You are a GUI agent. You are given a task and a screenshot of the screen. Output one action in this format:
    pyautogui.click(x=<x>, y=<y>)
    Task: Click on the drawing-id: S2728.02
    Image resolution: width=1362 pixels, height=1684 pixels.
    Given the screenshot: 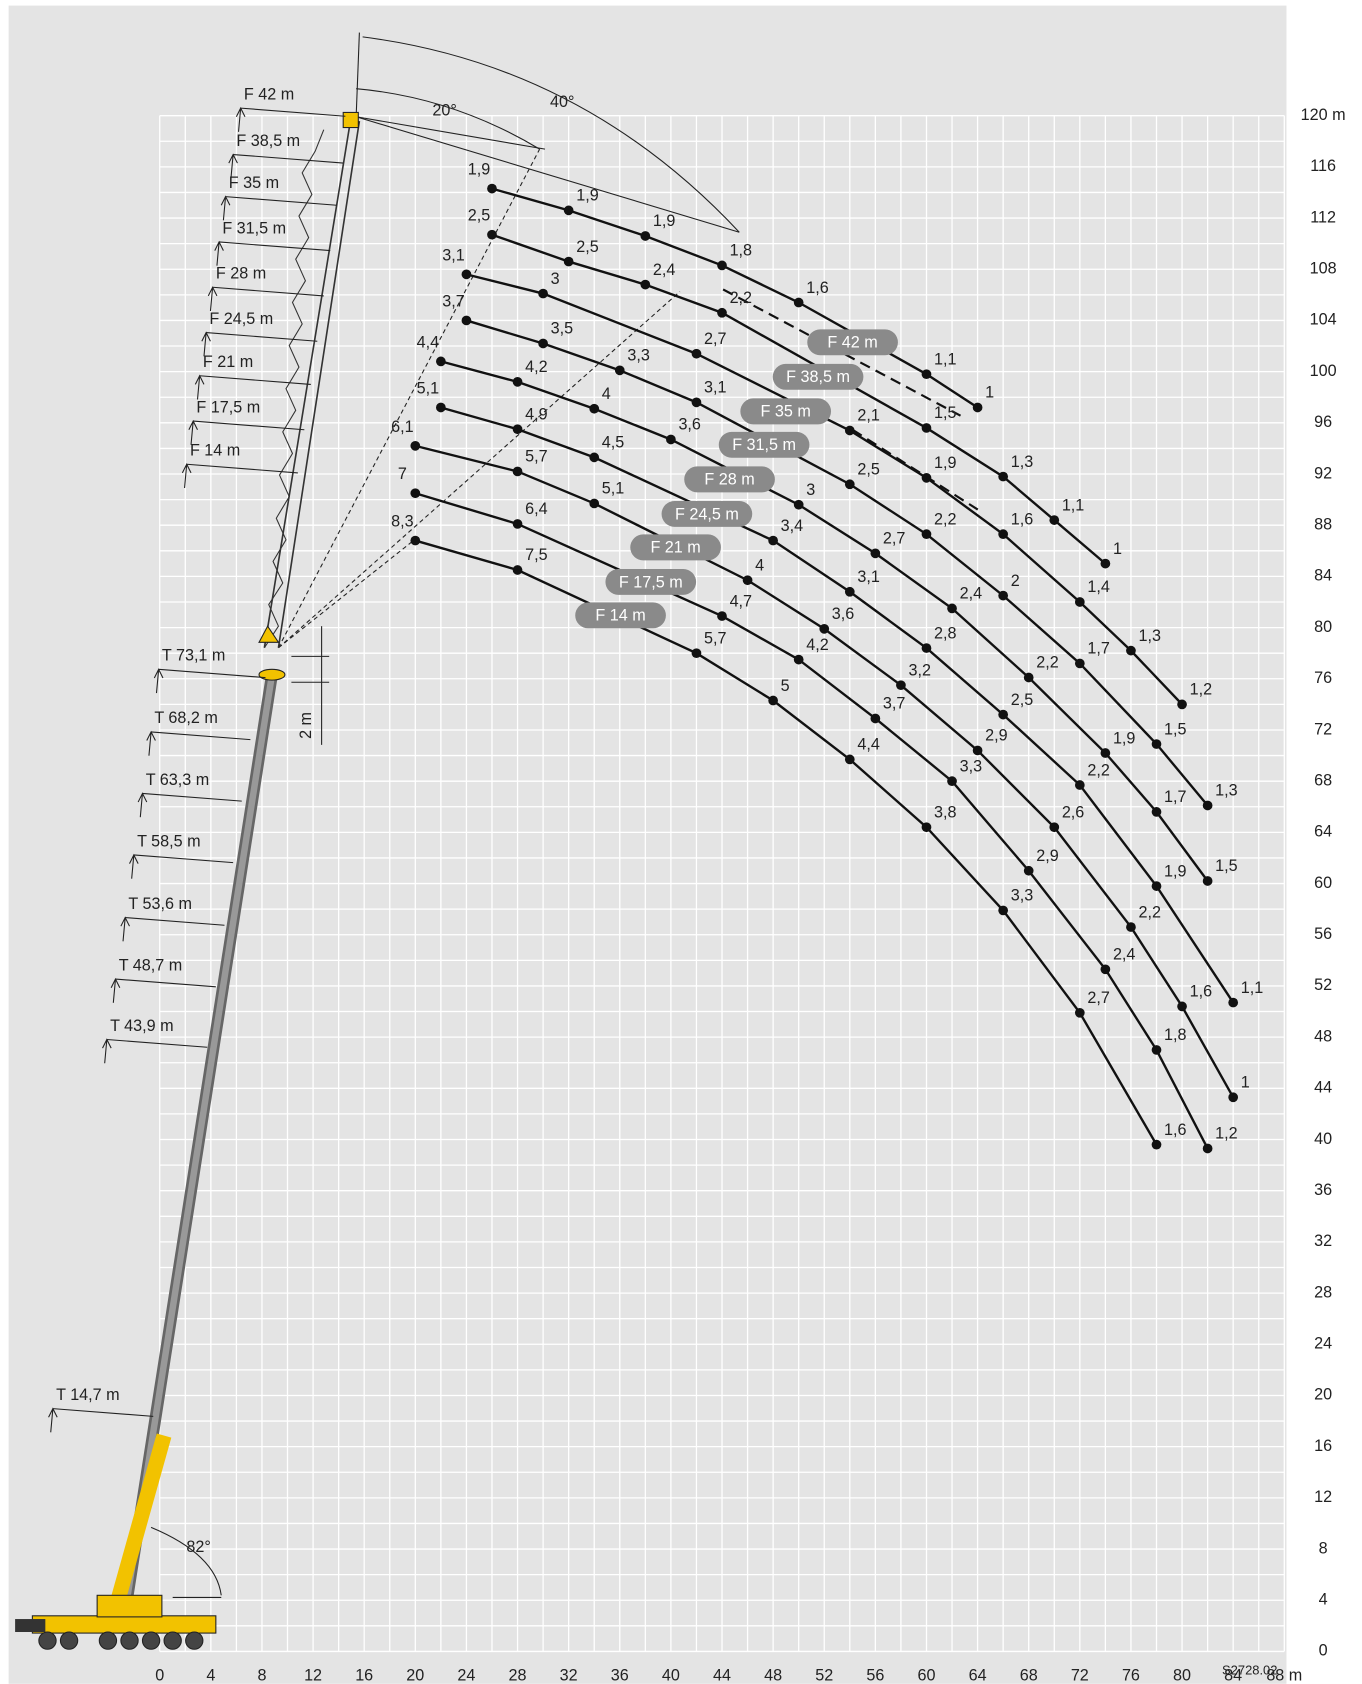 What is the action you would take?
    pyautogui.click(x=1249, y=1669)
    